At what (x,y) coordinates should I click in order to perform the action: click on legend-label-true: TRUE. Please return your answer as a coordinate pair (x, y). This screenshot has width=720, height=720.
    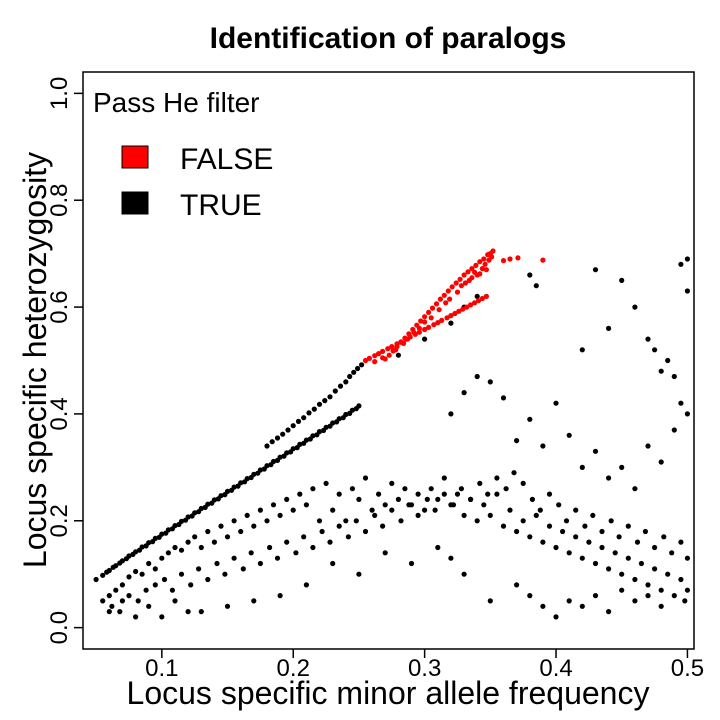
    Looking at the image, I should click on (221, 205).